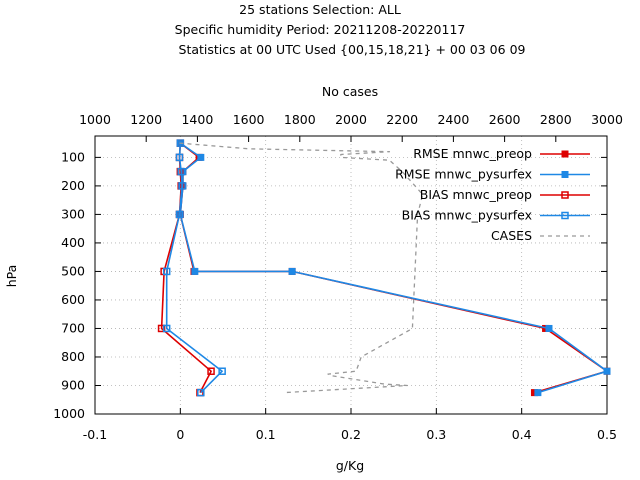 The image size is (640, 480). I want to click on y-tick-label: 200, so click(73, 185).